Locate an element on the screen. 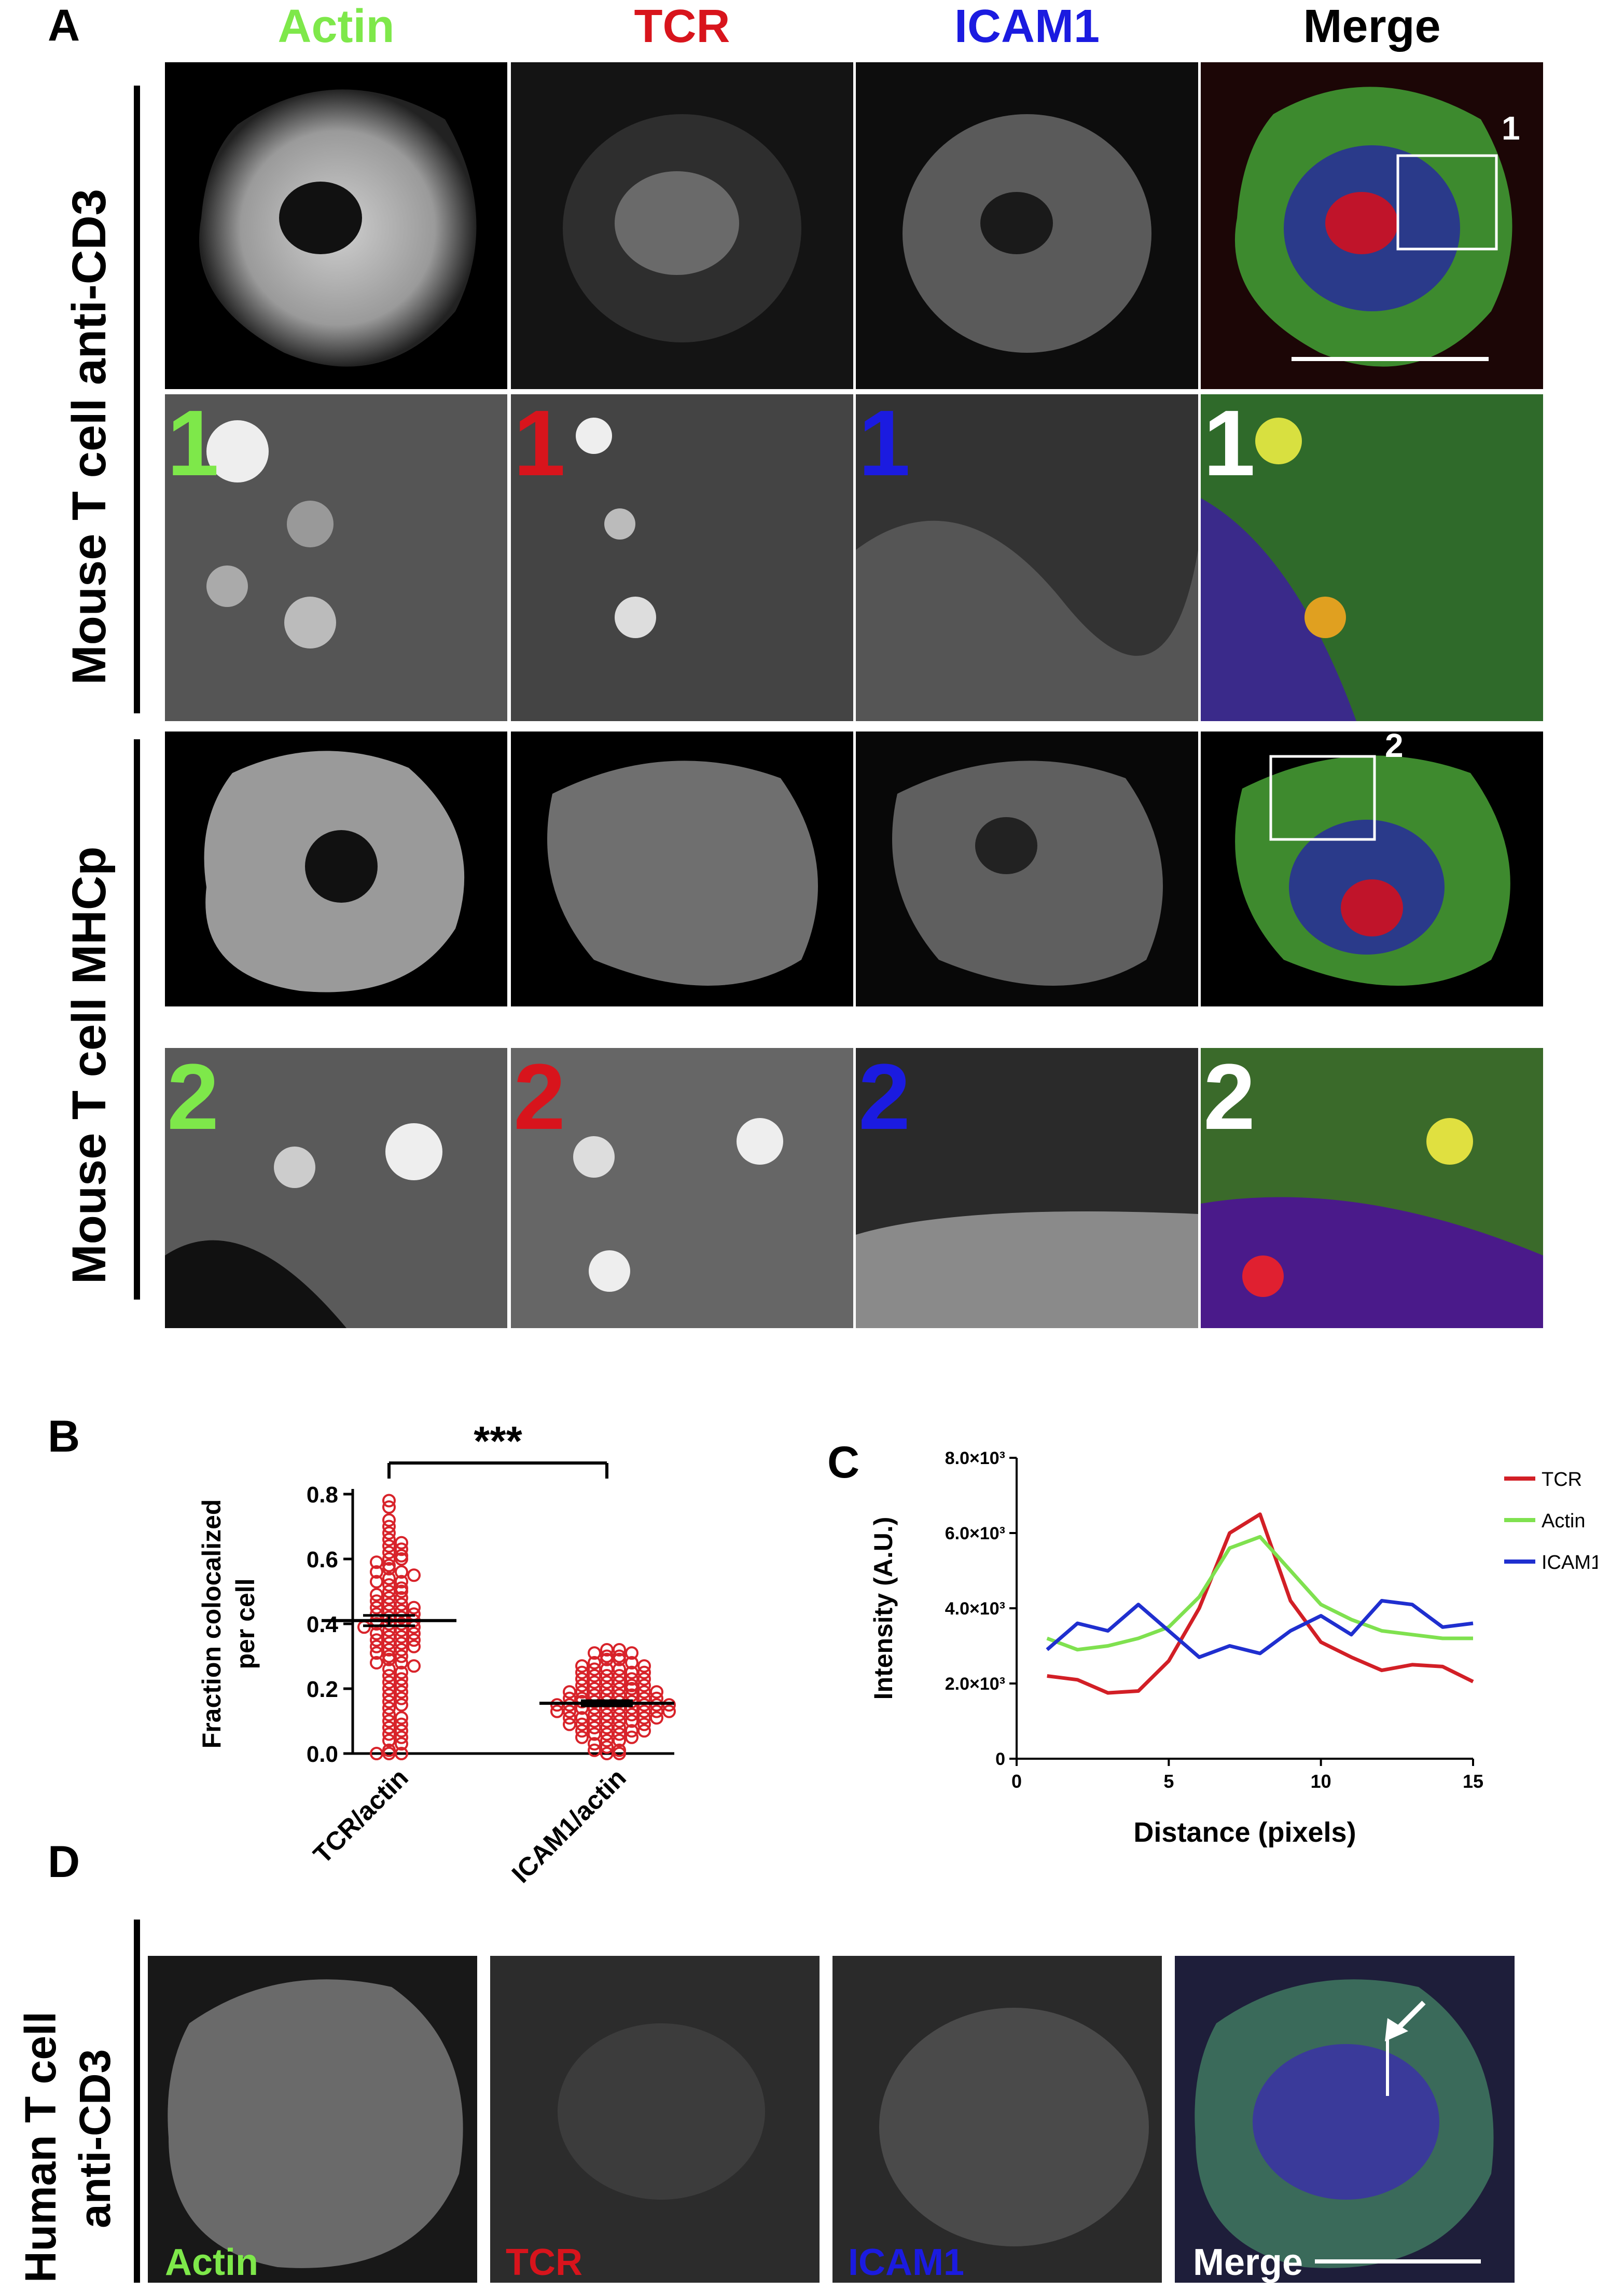 The image size is (1624, 2291). zoom-label-actin-1: 1 is located at coordinates (193, 443).